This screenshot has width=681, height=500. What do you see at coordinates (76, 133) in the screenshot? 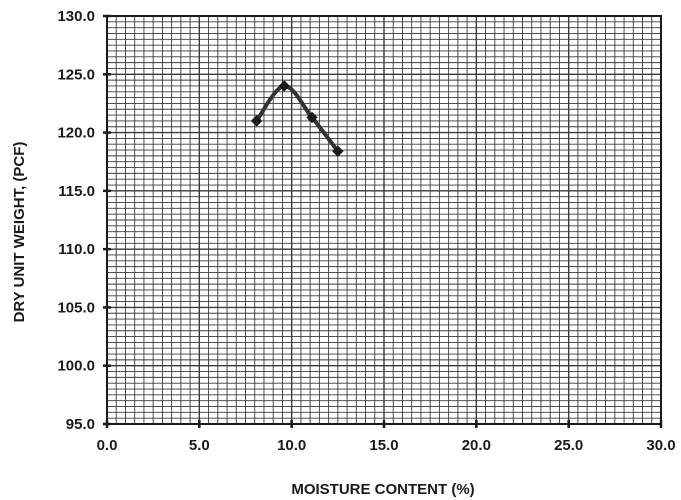
I see `y-tick-label: 120.0` at bounding box center [76, 133].